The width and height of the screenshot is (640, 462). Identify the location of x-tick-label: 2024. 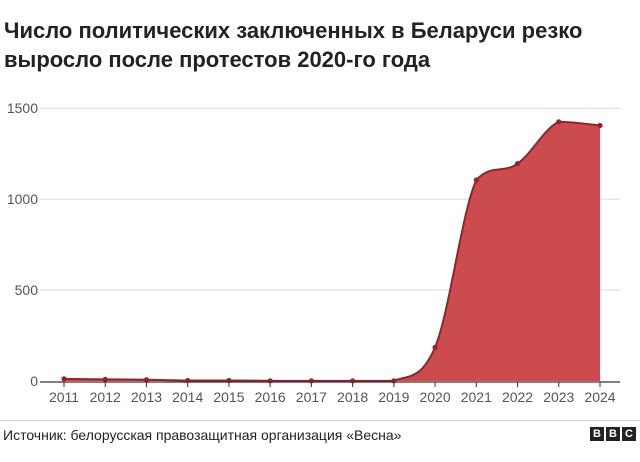
(599, 397).